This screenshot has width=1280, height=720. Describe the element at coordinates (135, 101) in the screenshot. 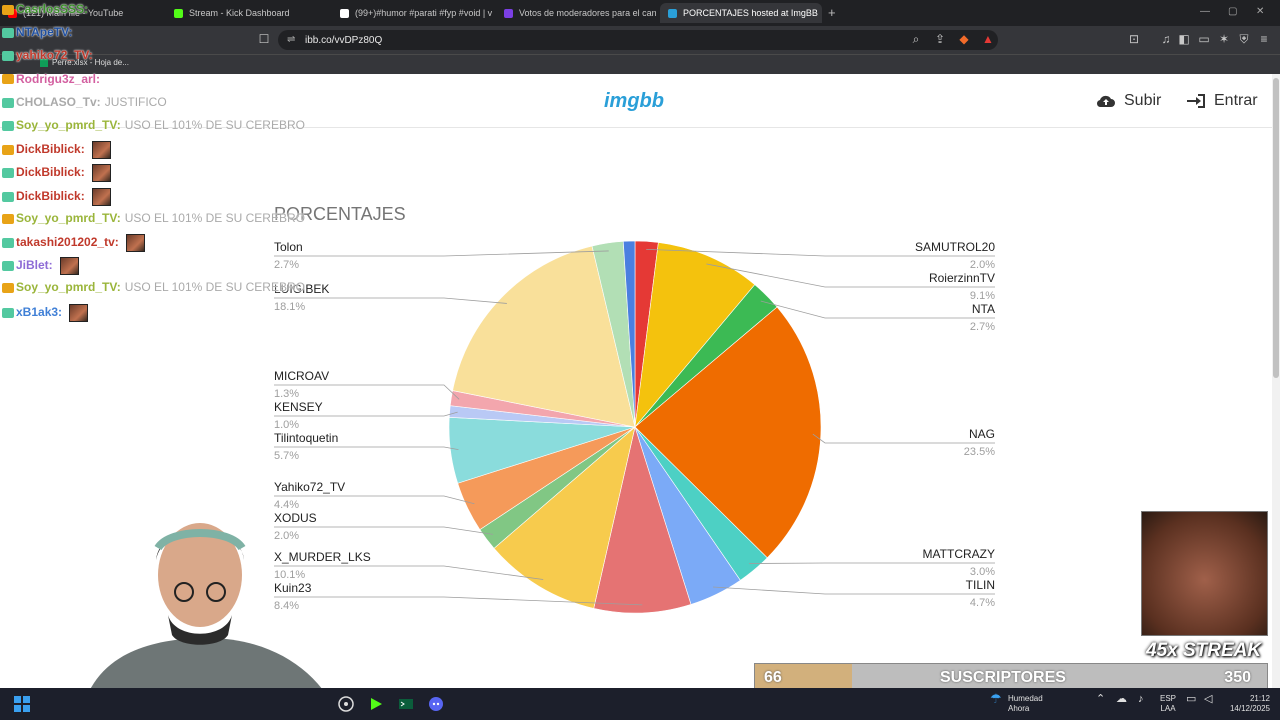

I see `chat-text: JUSTIFICO` at that location.